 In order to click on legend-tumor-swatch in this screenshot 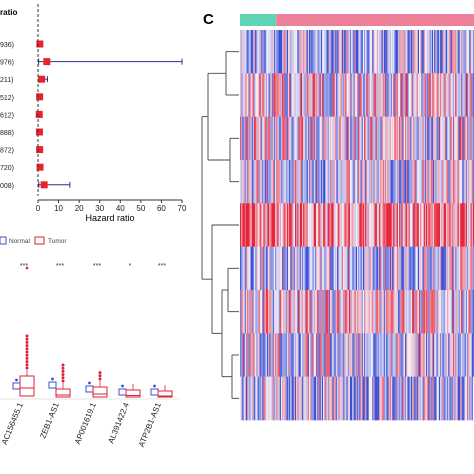, I will do `click(39, 240)`.